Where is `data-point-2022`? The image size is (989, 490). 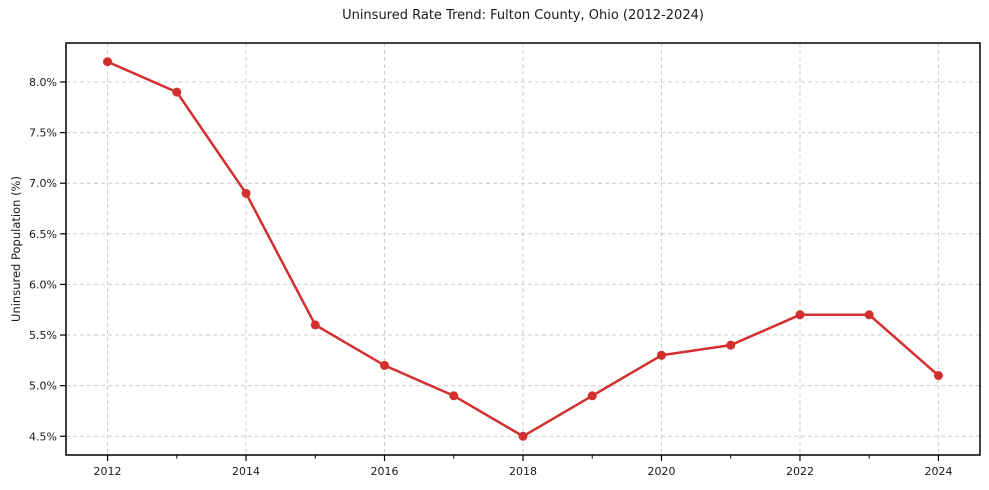
data-point-2022 is located at coordinates (800, 315).